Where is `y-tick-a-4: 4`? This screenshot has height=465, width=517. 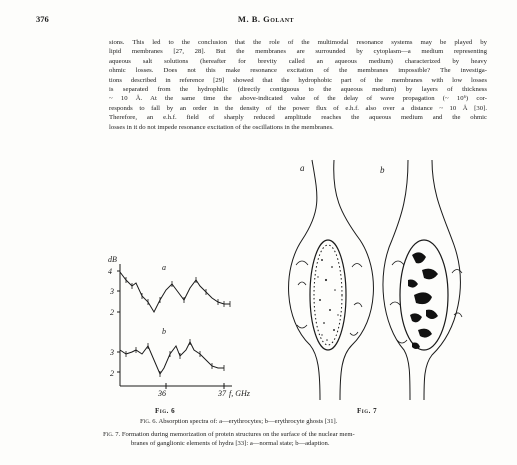 y-tick-a-4: 4 is located at coordinates (110, 271).